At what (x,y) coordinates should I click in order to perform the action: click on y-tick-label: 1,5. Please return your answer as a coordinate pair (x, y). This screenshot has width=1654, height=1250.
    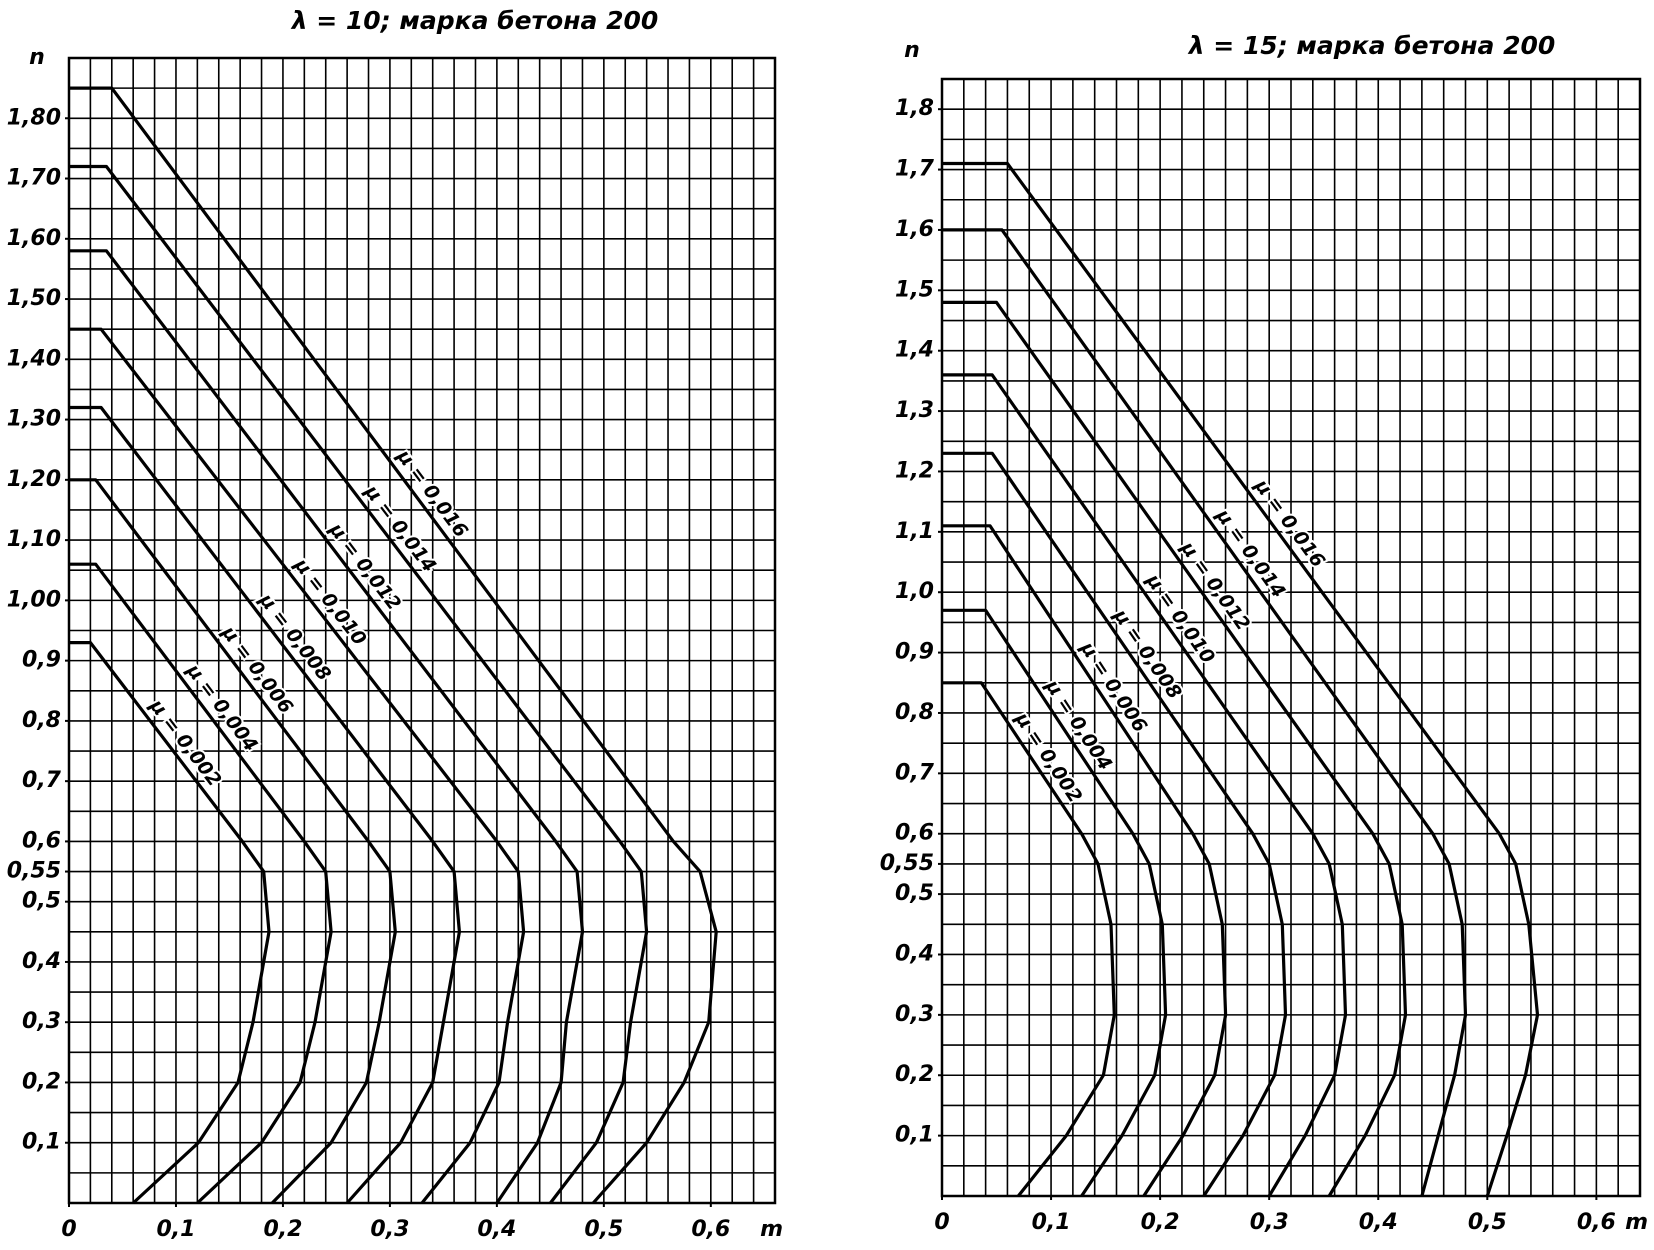
    Looking at the image, I should click on (914, 289).